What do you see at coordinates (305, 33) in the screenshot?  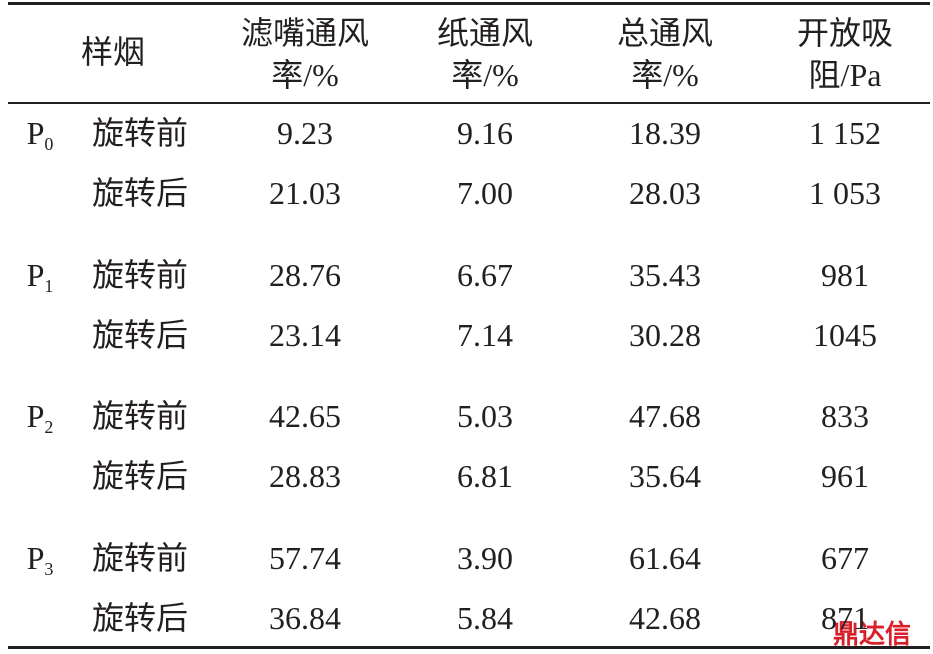 I see `column-header: 滤嘴通风` at bounding box center [305, 33].